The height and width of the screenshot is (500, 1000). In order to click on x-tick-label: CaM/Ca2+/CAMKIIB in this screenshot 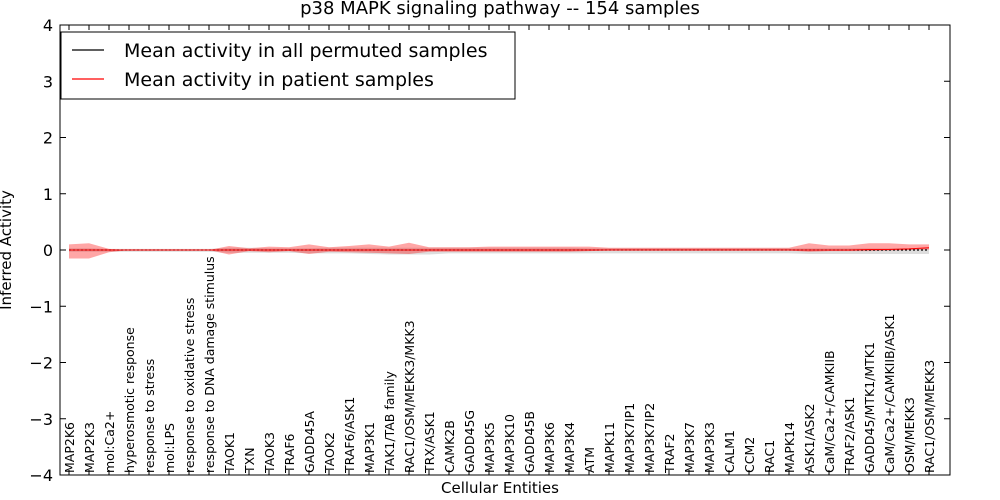, I will do `click(829, 411)`.